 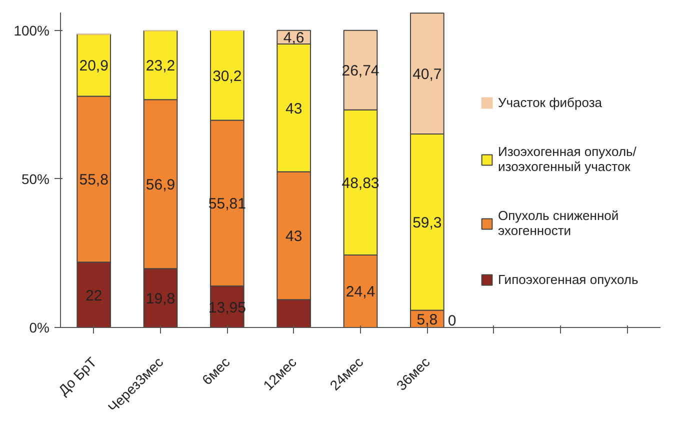 What do you see at coordinates (427, 319) in the screenshot?
I see `data-label: 5,8` at bounding box center [427, 319].